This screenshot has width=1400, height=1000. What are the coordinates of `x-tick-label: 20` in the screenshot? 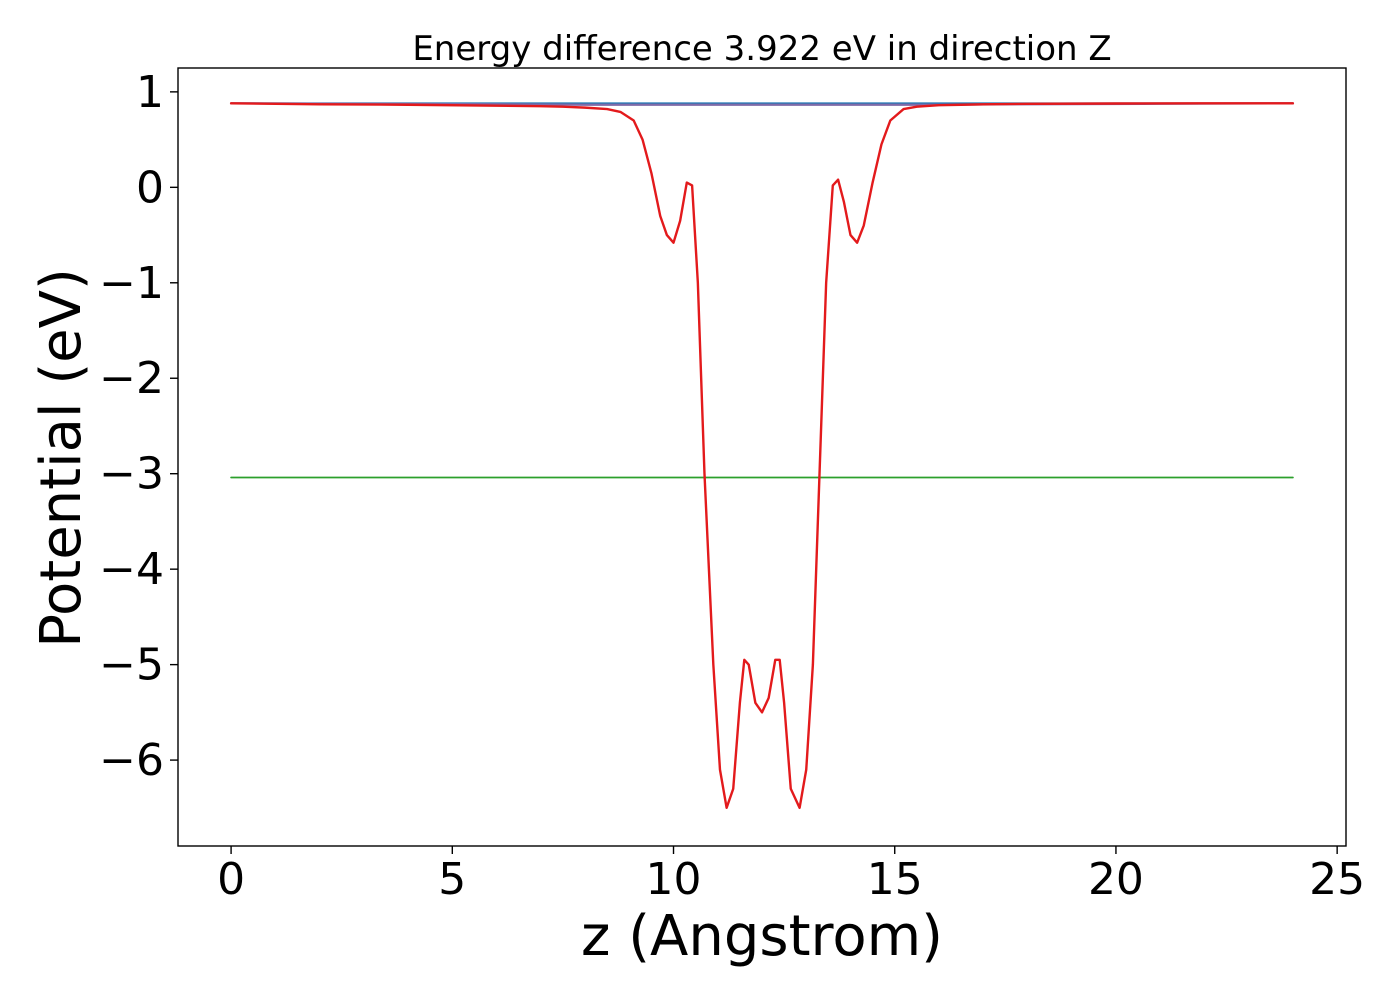 It's located at (1116, 879).